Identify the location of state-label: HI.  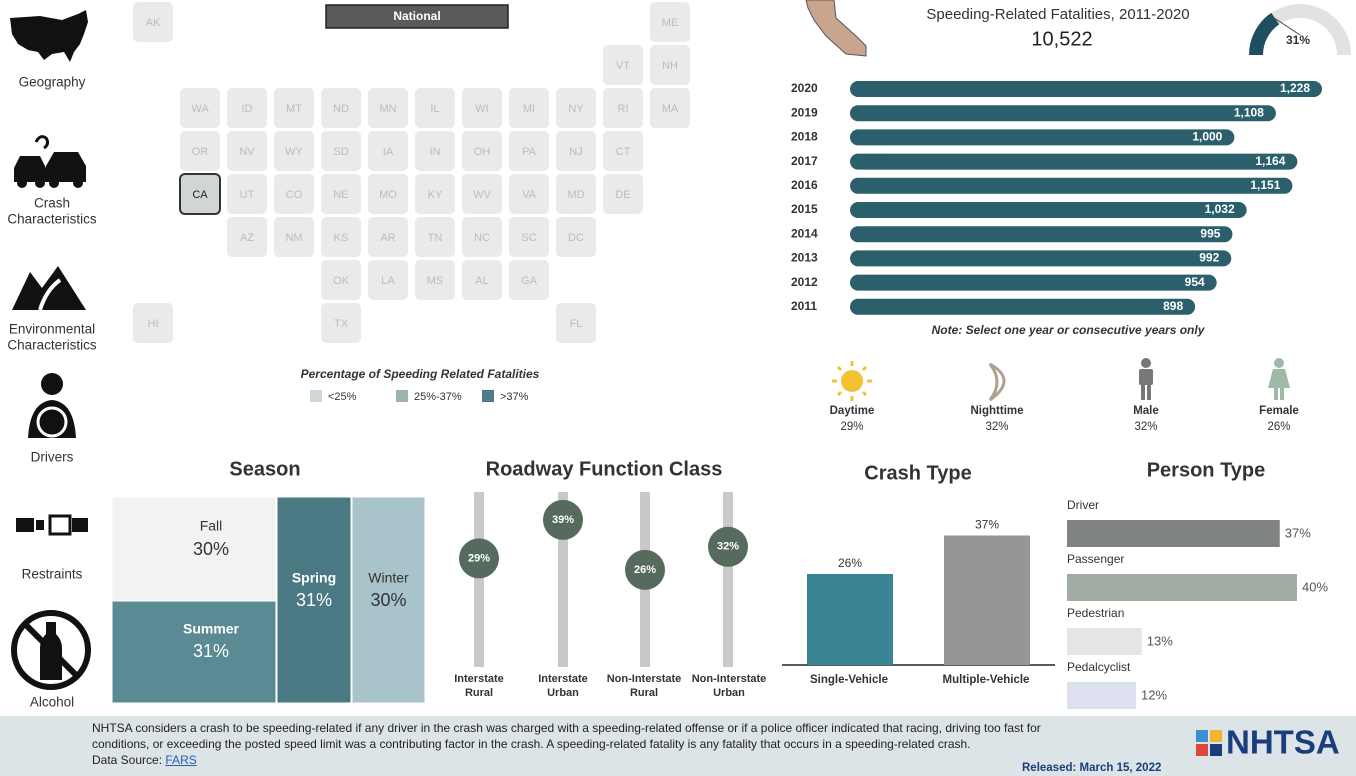
(153, 324).